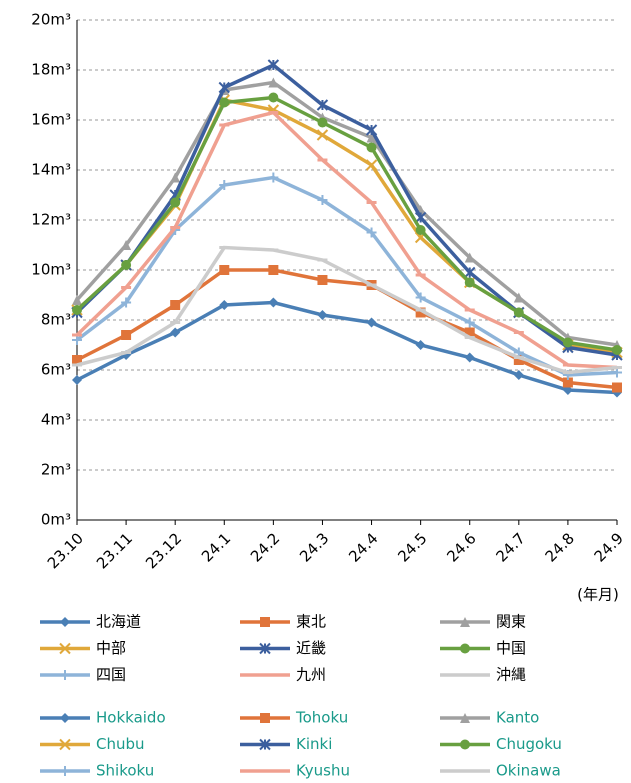 This screenshot has height=783, width=631. I want to click on y-tick-label: 16m³, so click(51, 120).